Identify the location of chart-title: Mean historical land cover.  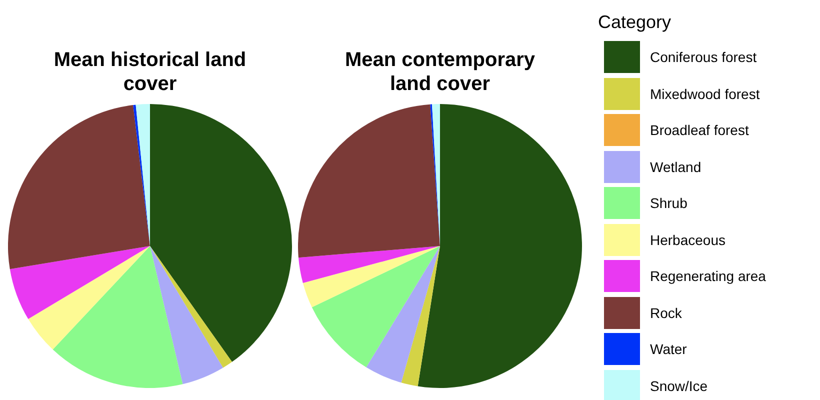
(150, 72).